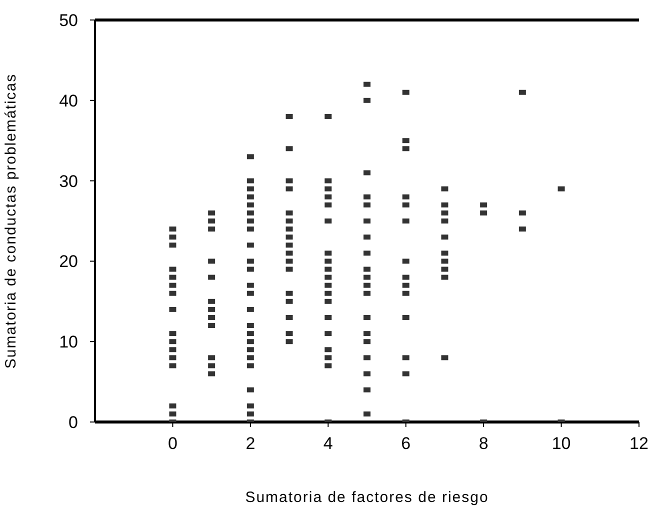  Describe the element at coordinates (68, 100) in the screenshot. I see `y-tick-label: 40` at that location.